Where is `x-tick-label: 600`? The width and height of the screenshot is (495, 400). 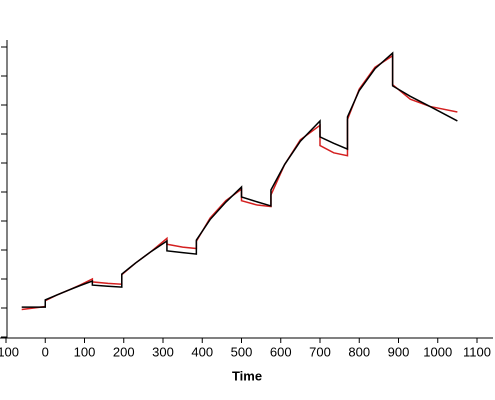 x-tick-label: 600 is located at coordinates (281, 351).